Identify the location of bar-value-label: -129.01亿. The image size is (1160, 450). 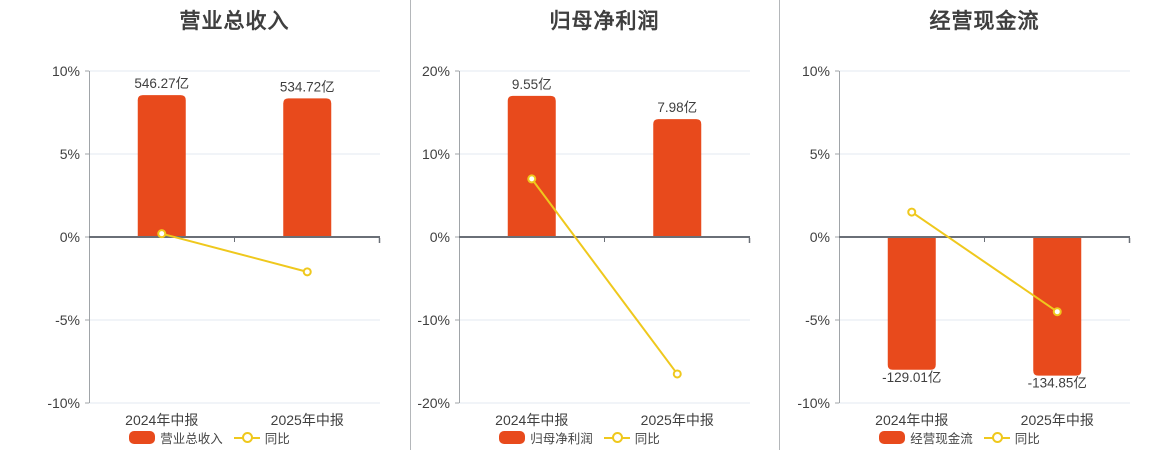
(911, 377).